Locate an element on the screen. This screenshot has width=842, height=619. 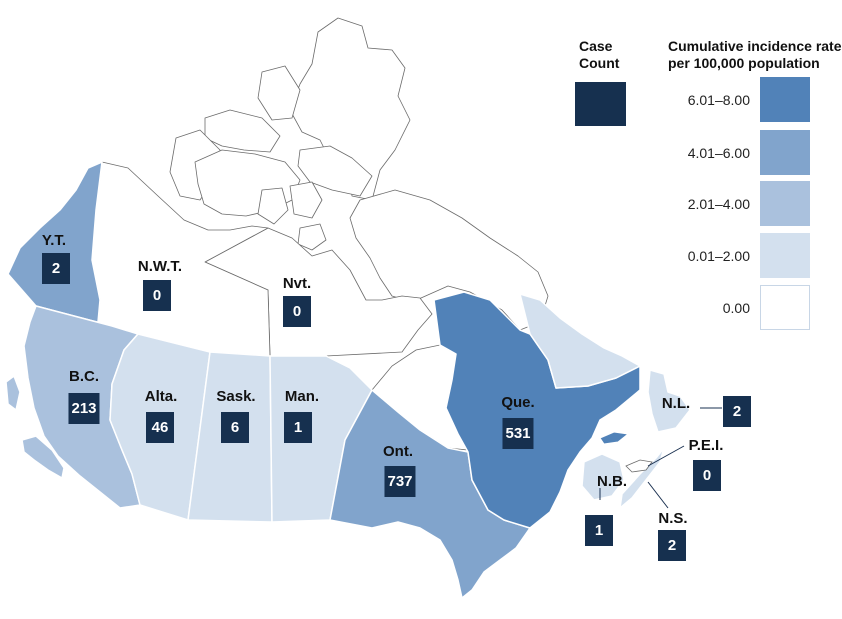
count-box-sk: 6 is located at coordinates (235, 427).